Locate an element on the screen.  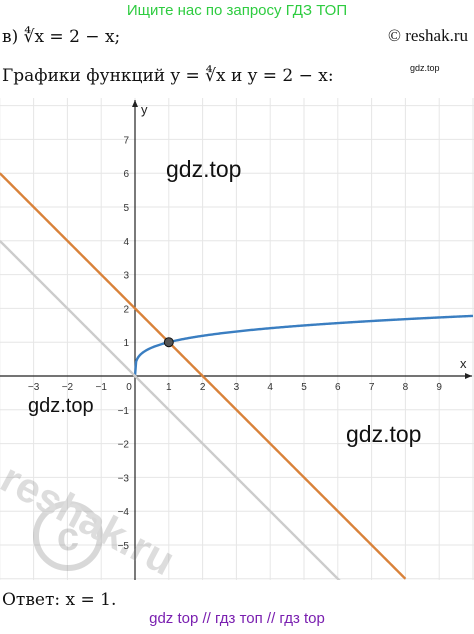
x-tick-label: 1 is located at coordinates (169, 387).